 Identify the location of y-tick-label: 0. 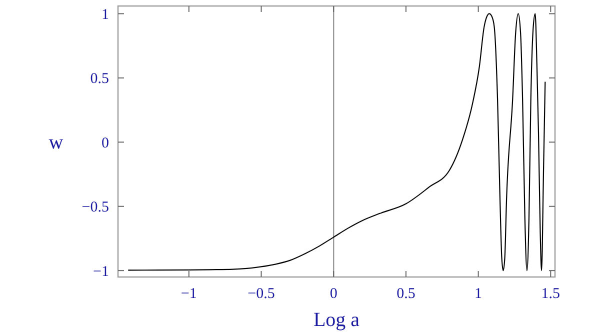
(105, 143).